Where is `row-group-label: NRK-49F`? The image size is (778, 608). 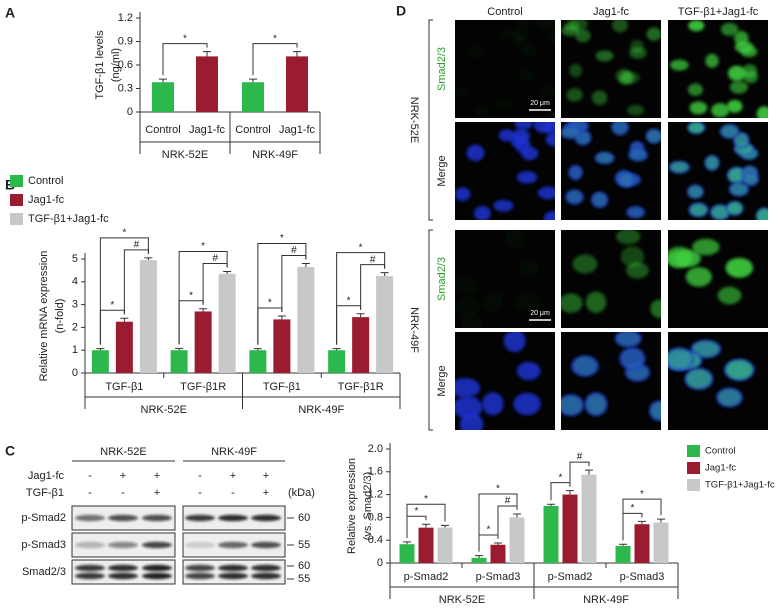
row-group-label: NRK-49F is located at coordinates (414, 330).